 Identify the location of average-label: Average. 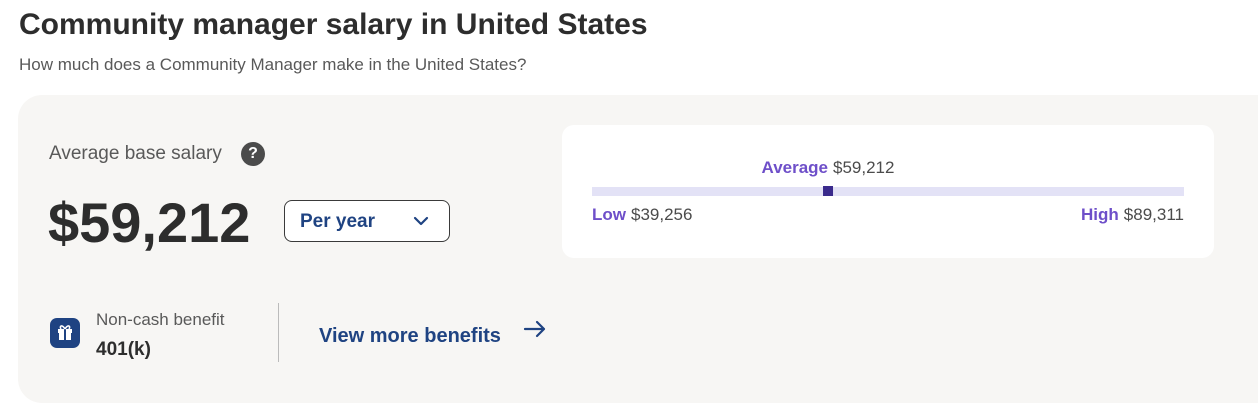
(795, 167).